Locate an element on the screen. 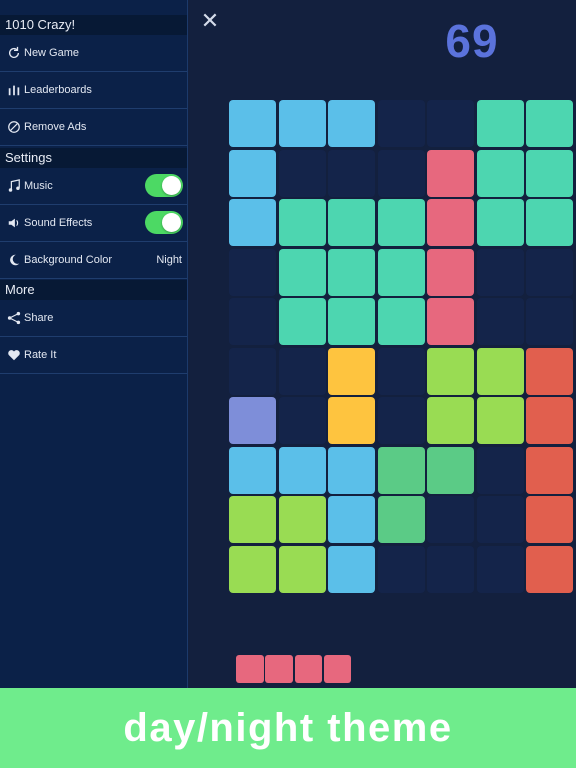 This screenshot has height=768, width=576. heart-icon is located at coordinates (14, 355).